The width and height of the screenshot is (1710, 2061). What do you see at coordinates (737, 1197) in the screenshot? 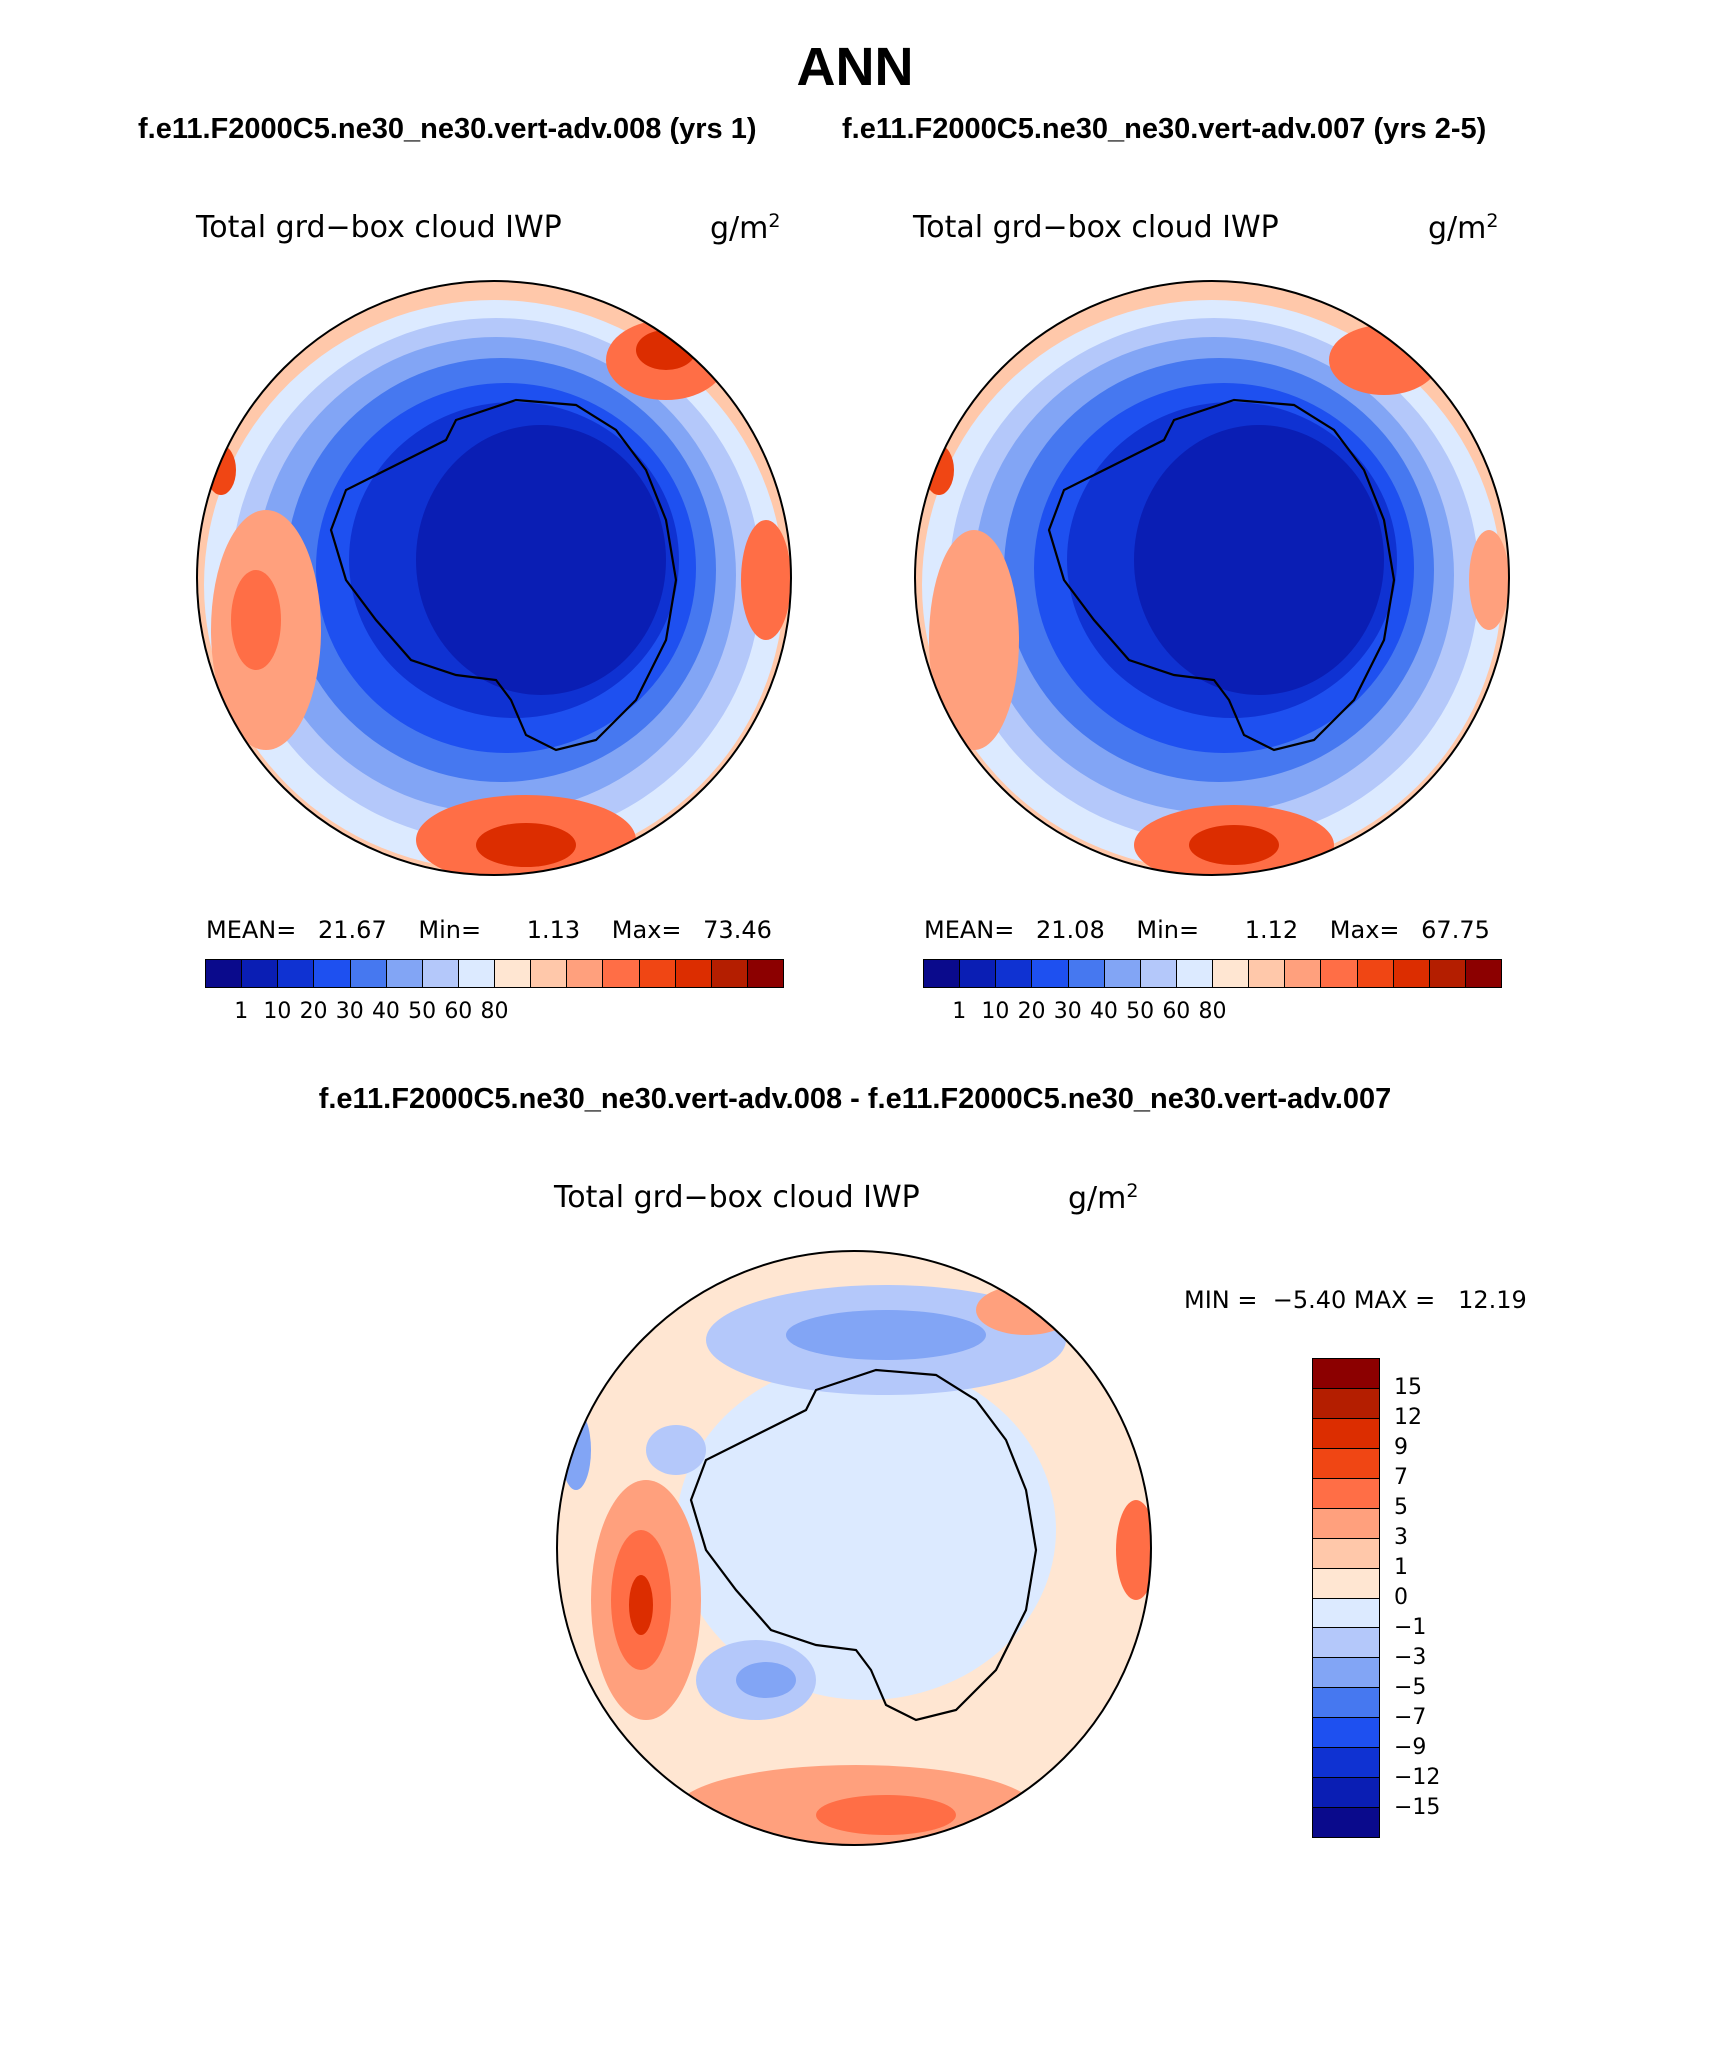
I see `diff-field-label: Total grd−box cloud IWP` at bounding box center [737, 1197].